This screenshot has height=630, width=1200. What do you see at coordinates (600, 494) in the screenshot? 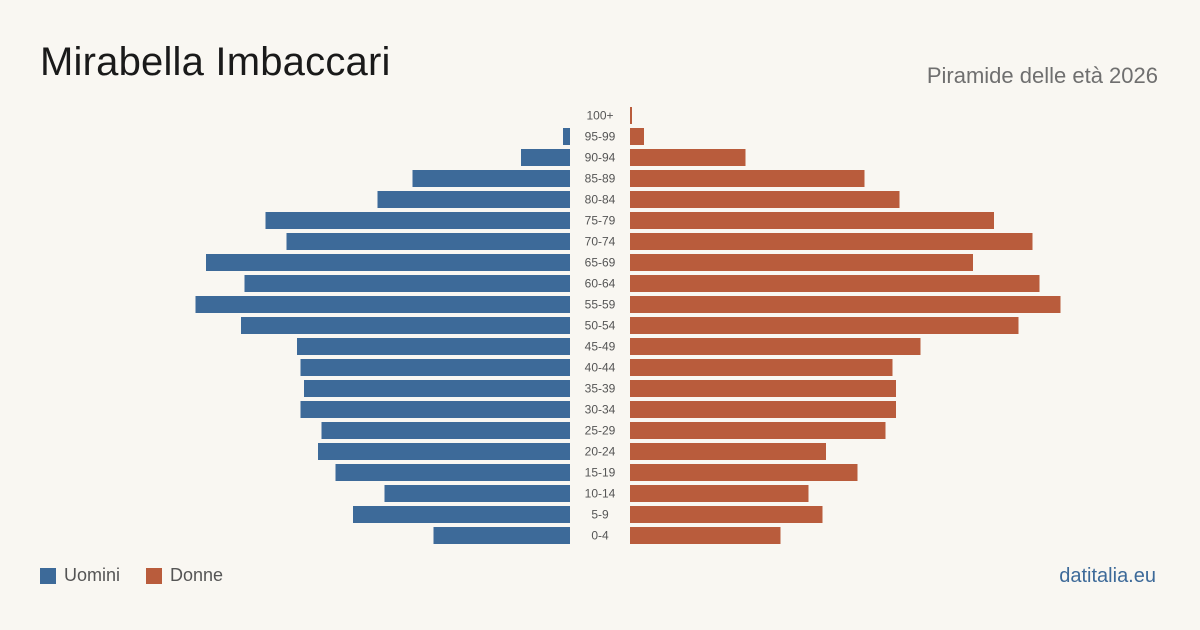
I see `age-label-10-14: 10-14` at bounding box center [600, 494].